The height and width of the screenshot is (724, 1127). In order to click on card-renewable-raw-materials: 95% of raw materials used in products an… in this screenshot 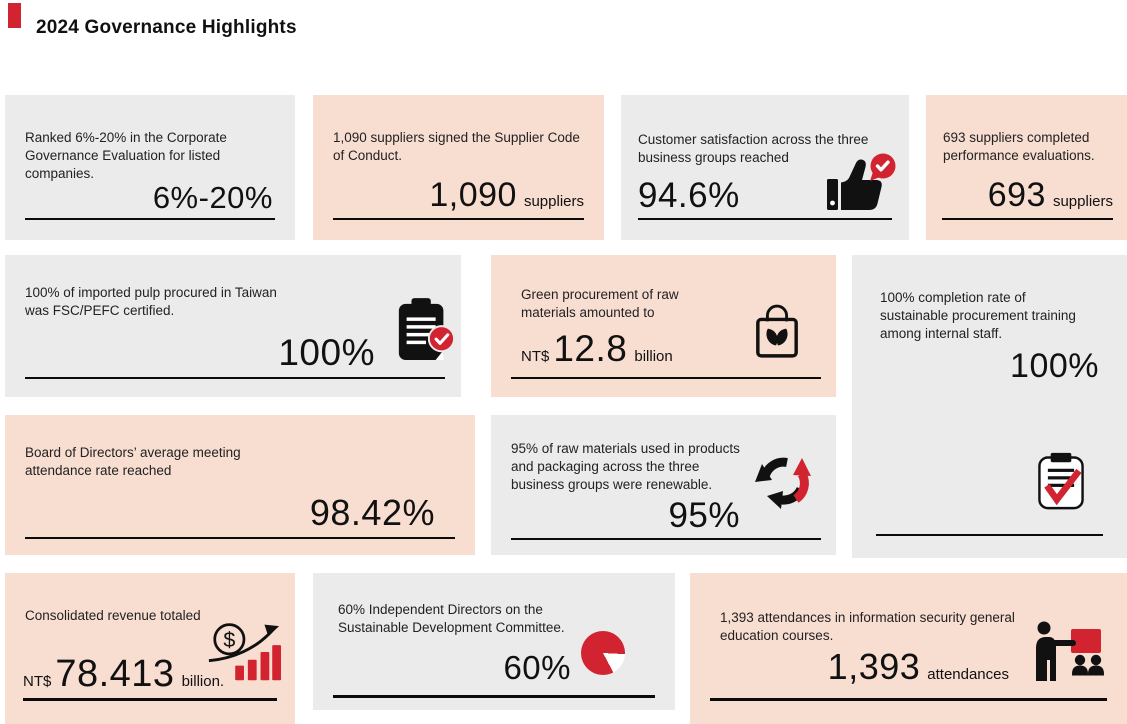, I will do `click(663, 485)`.